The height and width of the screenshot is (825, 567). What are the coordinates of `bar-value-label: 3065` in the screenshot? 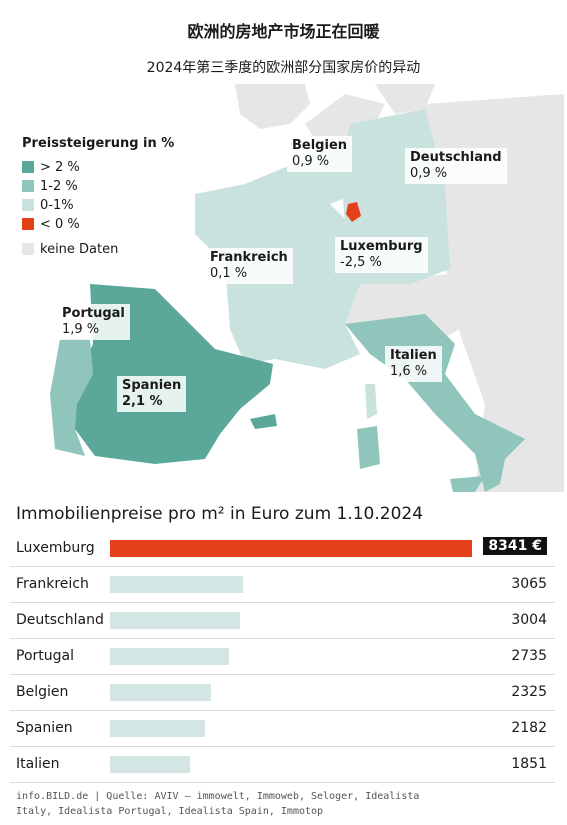 It's located at (529, 584).